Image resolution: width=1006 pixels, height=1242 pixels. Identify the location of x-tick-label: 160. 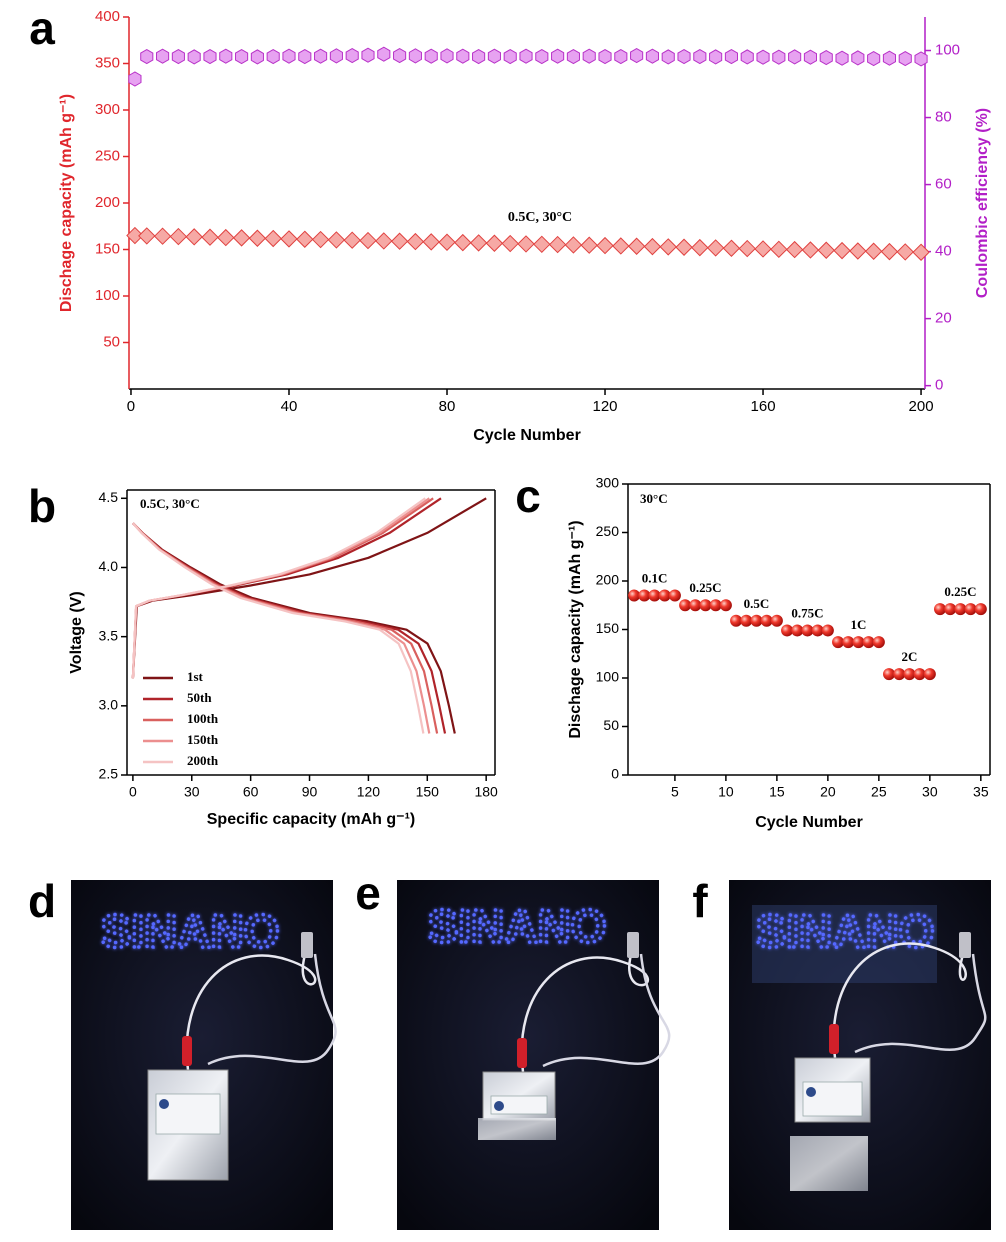
(763, 406).